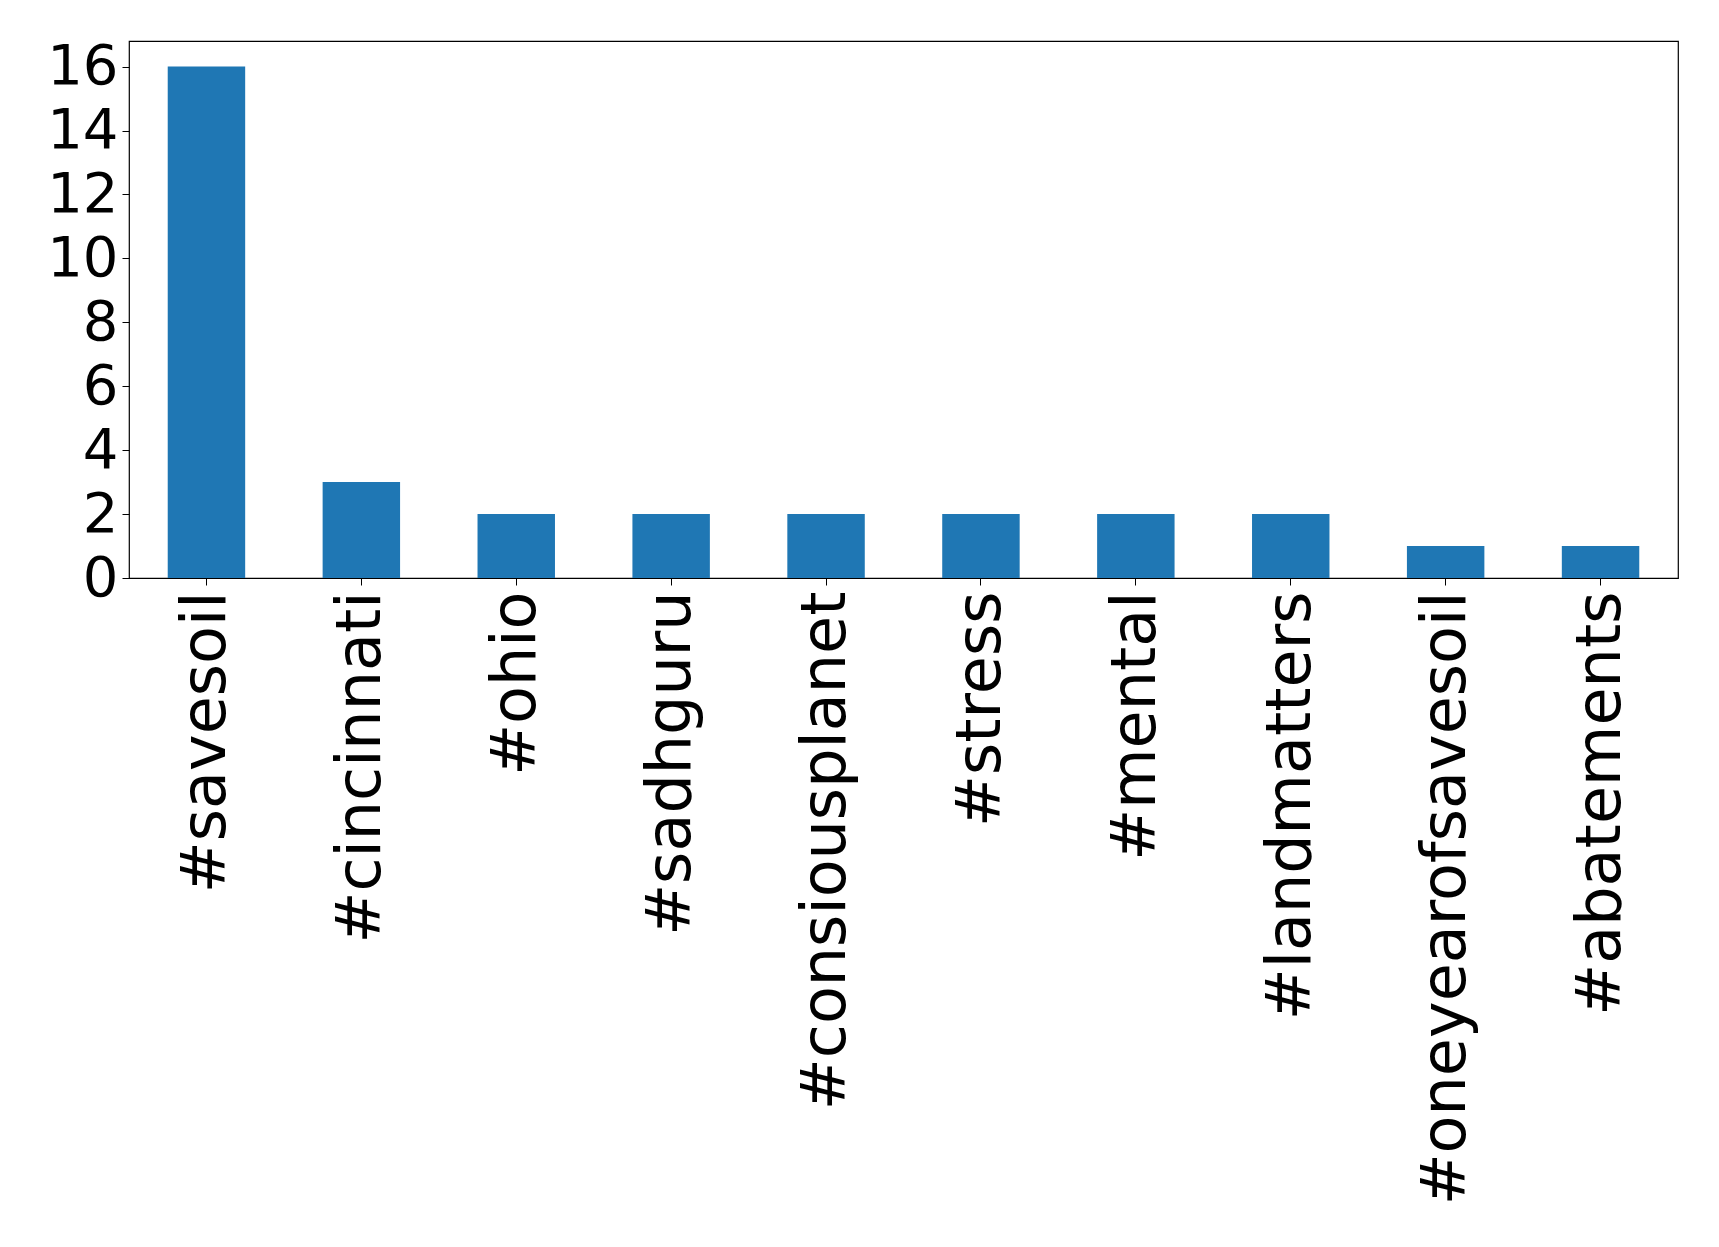 The height and width of the screenshot is (1247, 1719). What do you see at coordinates (100, 448) in the screenshot?
I see `y-tick-label: 4` at bounding box center [100, 448].